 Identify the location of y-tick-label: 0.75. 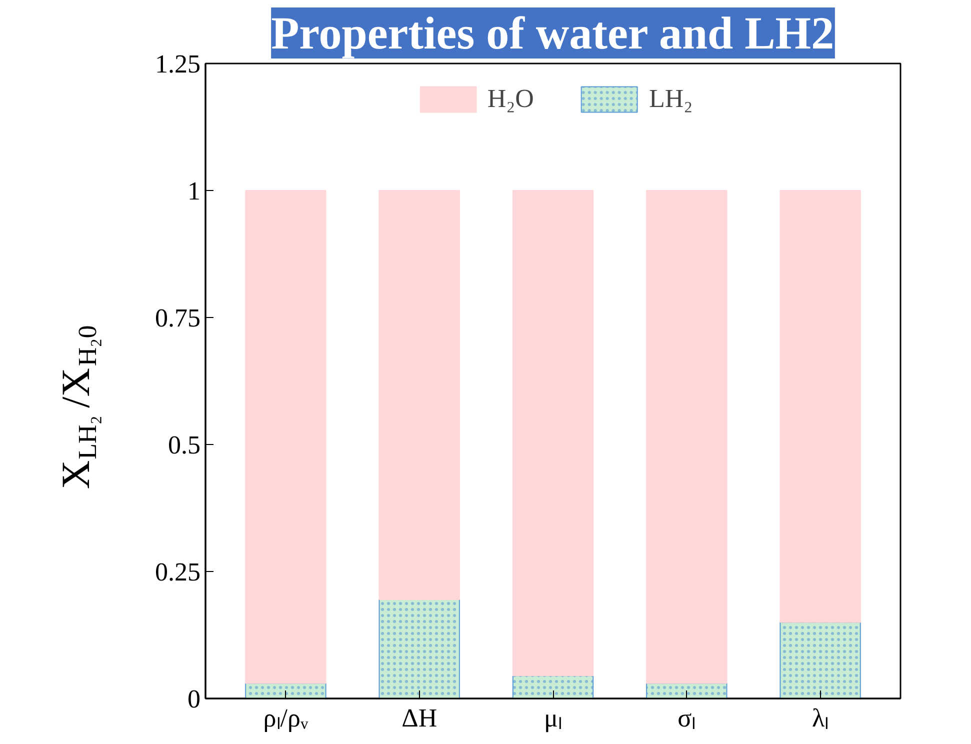
(177, 318).